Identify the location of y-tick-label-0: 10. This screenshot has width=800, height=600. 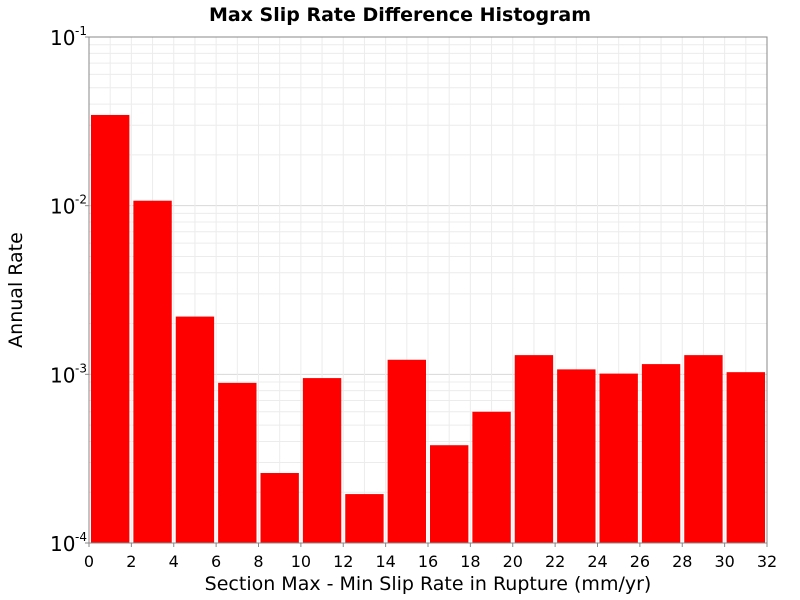
(62, 38).